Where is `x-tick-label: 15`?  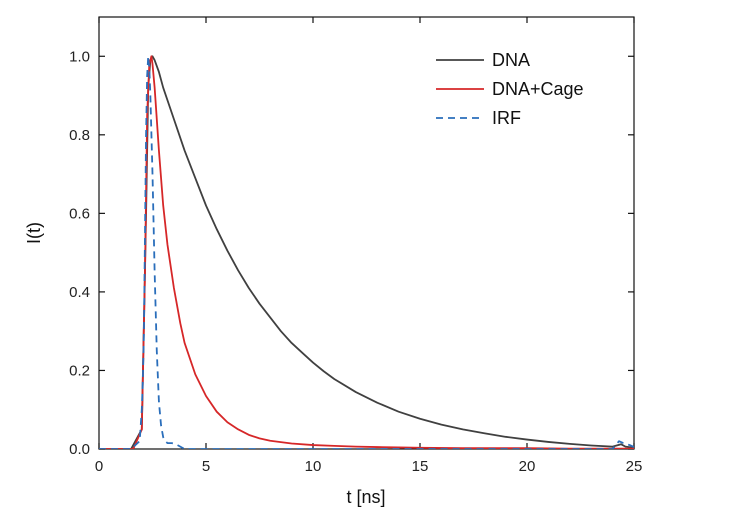
x-tick-label: 15 is located at coordinates (420, 466).